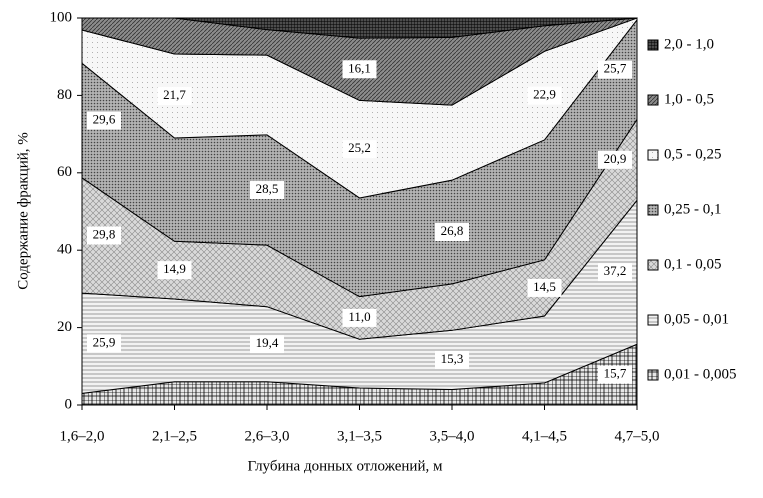 The image size is (763, 498). What do you see at coordinates (267, 436) in the screenshot?
I see `x-tick-label: 2,6–3,0` at bounding box center [267, 436].